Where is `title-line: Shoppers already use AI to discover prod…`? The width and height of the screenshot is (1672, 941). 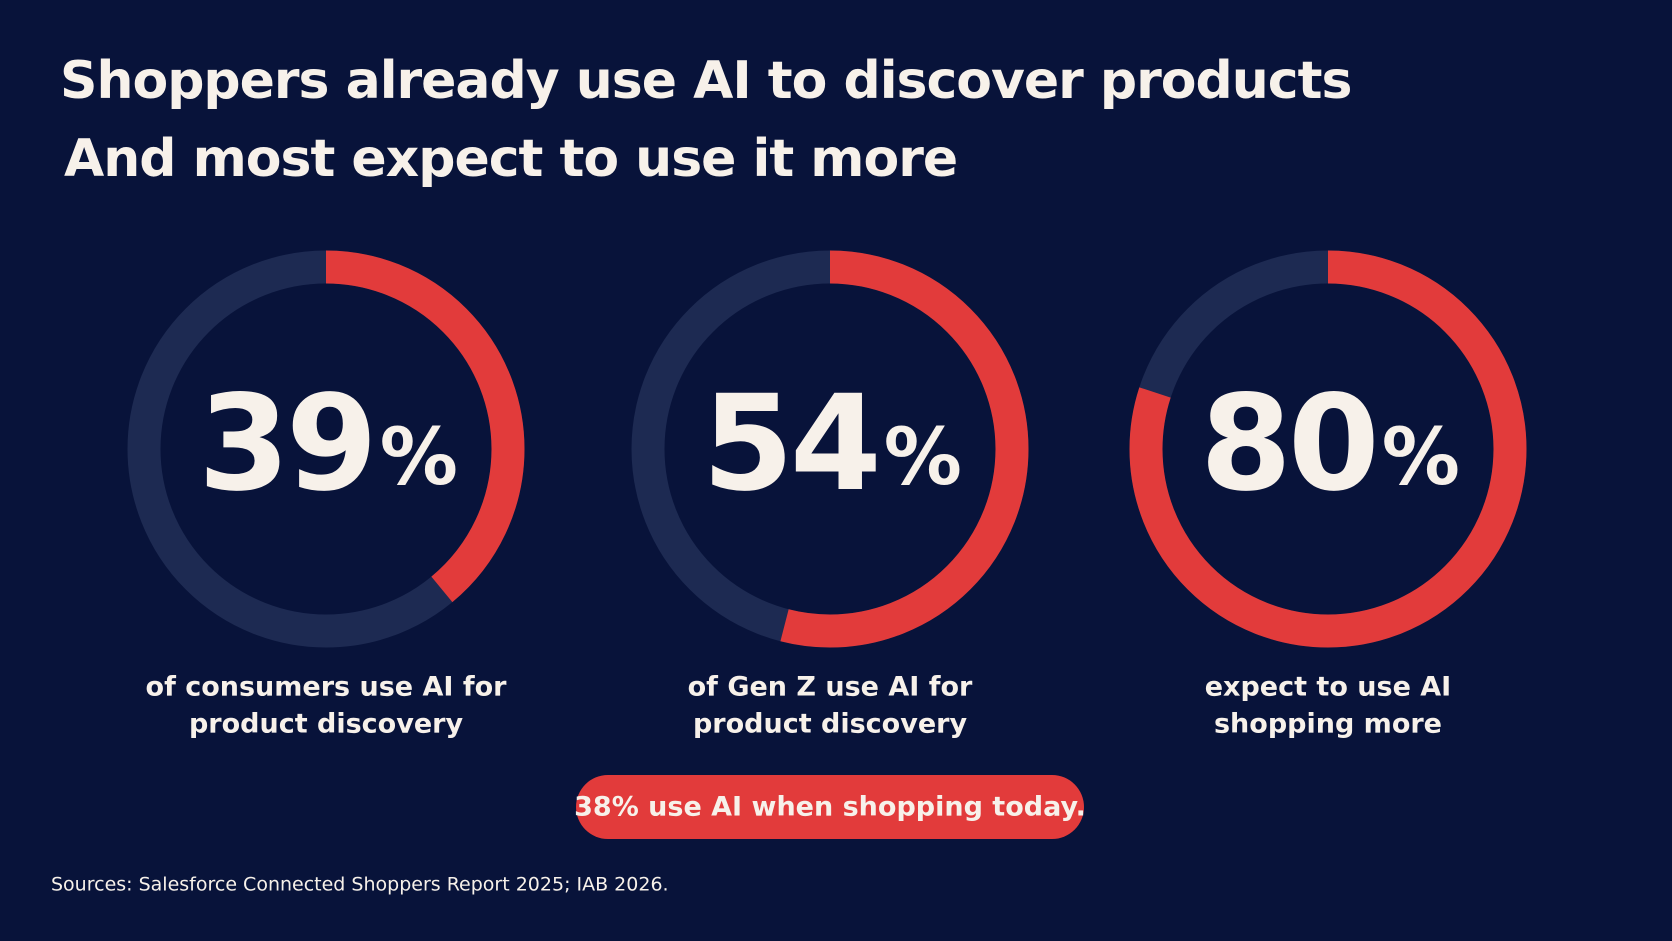 title-line: Shoppers already use AI to discover prod… is located at coordinates (705, 81).